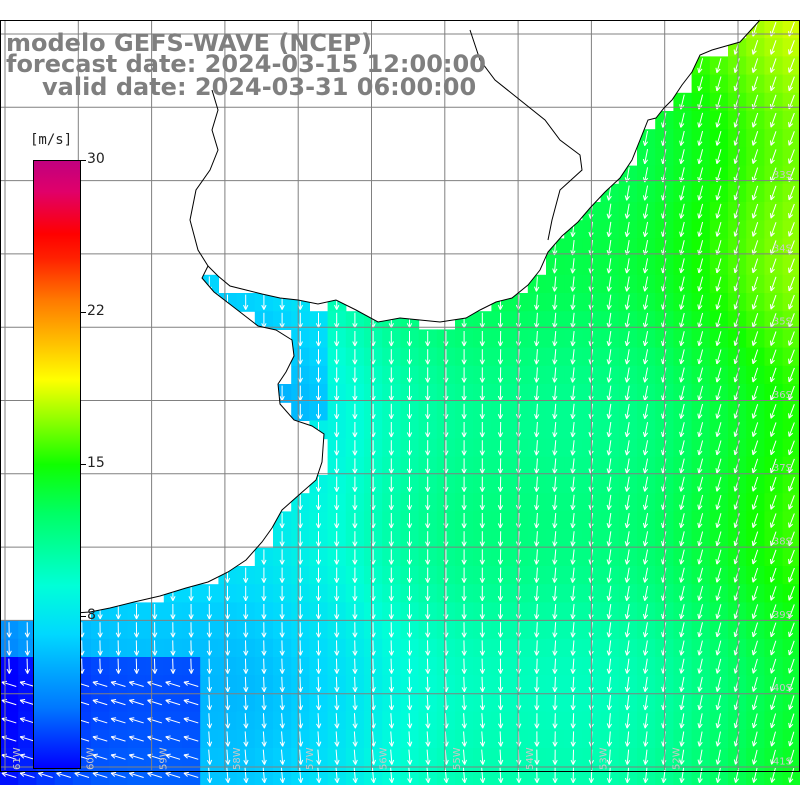 Image resolution: width=800 pixels, height=800 pixels. I want to click on longitude-label: 56W, so click(384, 758).